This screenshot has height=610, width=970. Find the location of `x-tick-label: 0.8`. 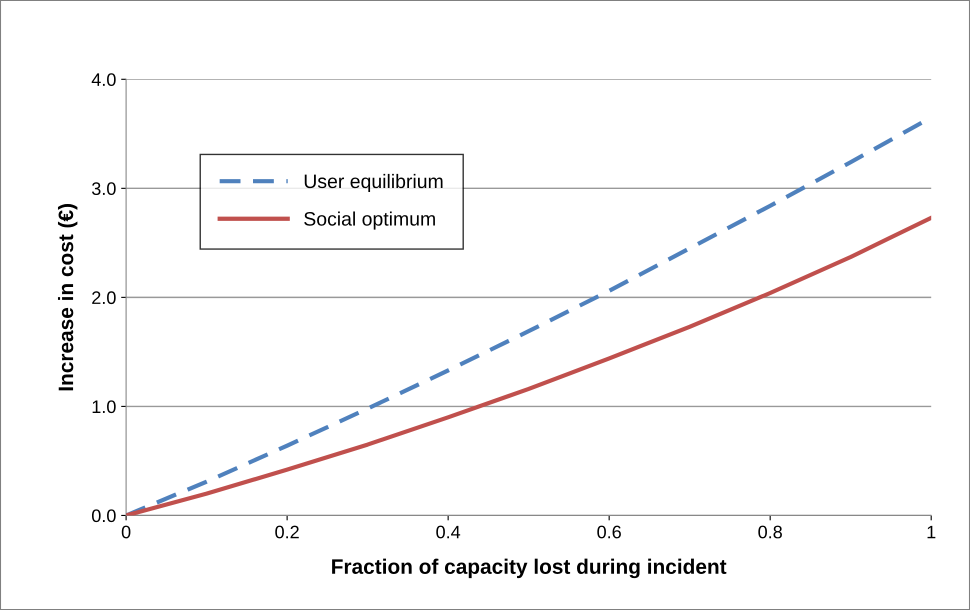

x-tick-label: 0.8 is located at coordinates (770, 532).